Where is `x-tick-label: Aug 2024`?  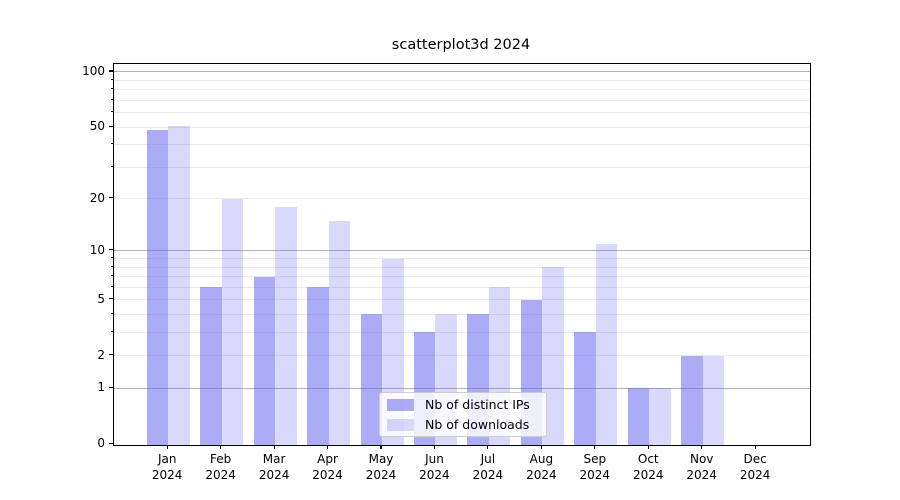
x-tick-label: Aug 2024 is located at coordinates (541, 467).